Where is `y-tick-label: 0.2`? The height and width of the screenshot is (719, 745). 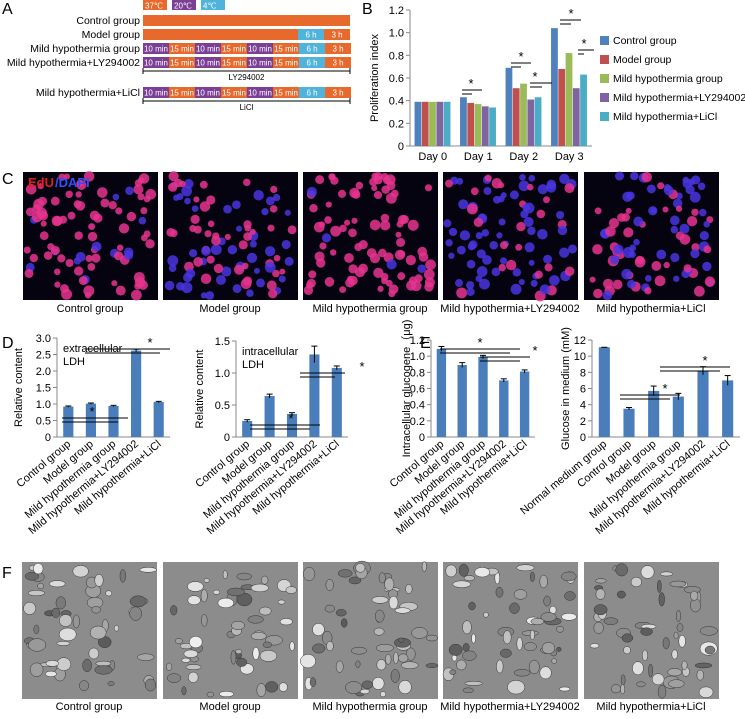 y-tick-label: 0.2 is located at coordinates (396, 124).